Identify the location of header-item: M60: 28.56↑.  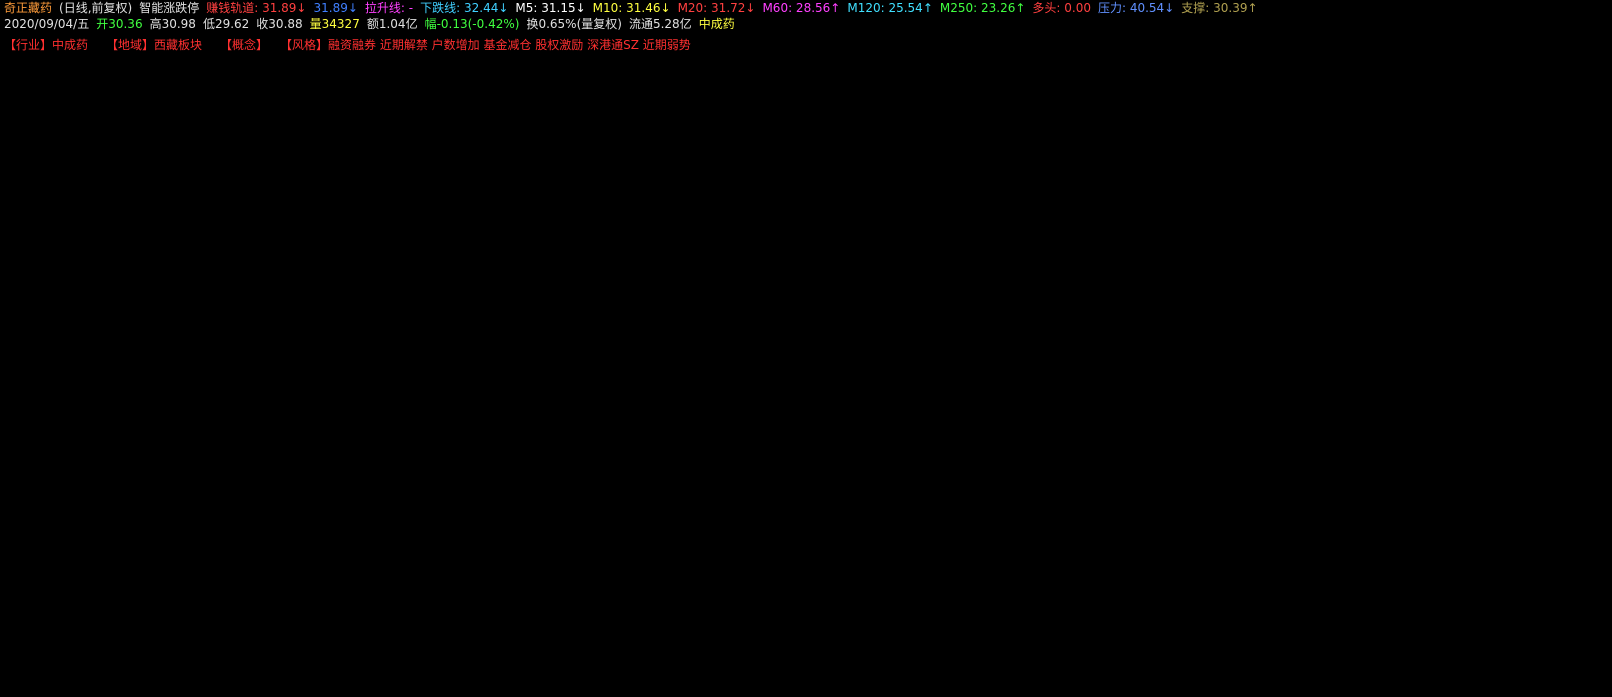
(801, 8).